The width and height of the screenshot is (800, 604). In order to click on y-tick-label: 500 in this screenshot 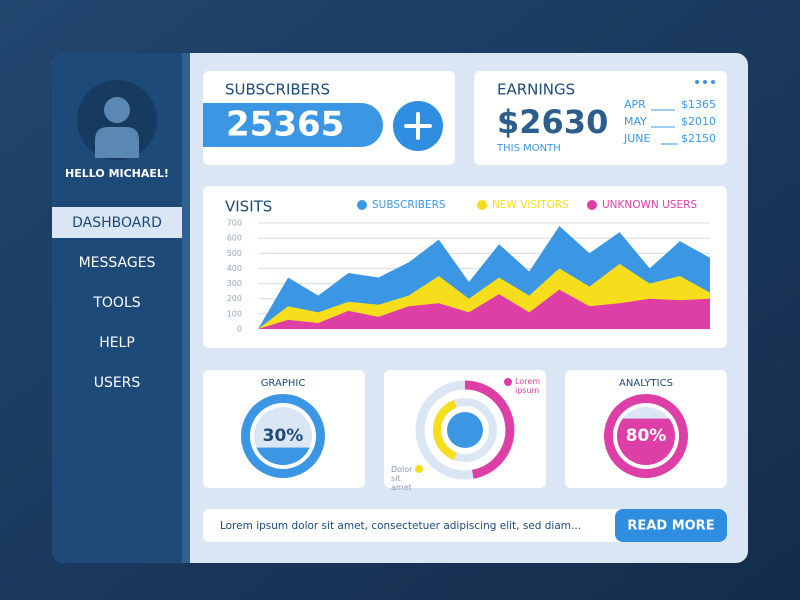, I will do `click(234, 253)`.